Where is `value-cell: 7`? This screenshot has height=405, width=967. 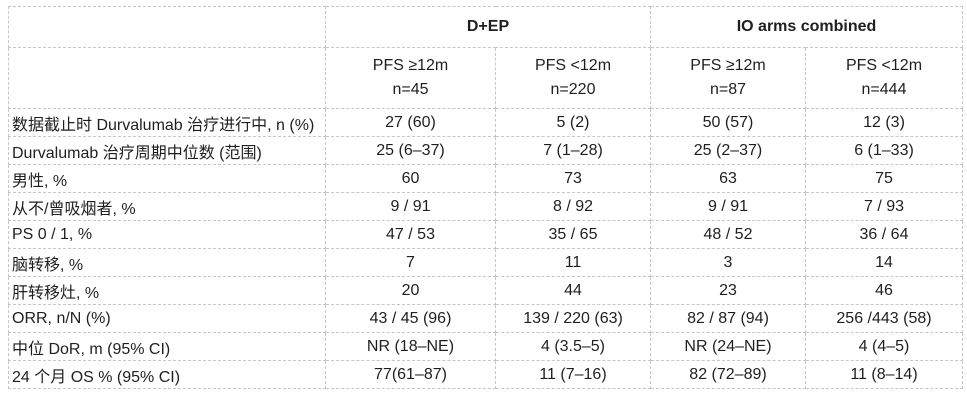 value-cell: 7 is located at coordinates (410, 262).